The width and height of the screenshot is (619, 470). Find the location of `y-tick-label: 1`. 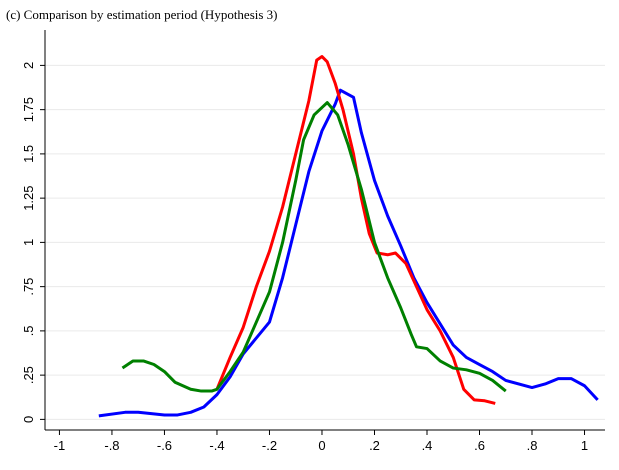

y-tick-label: 1 is located at coordinates (28, 242).